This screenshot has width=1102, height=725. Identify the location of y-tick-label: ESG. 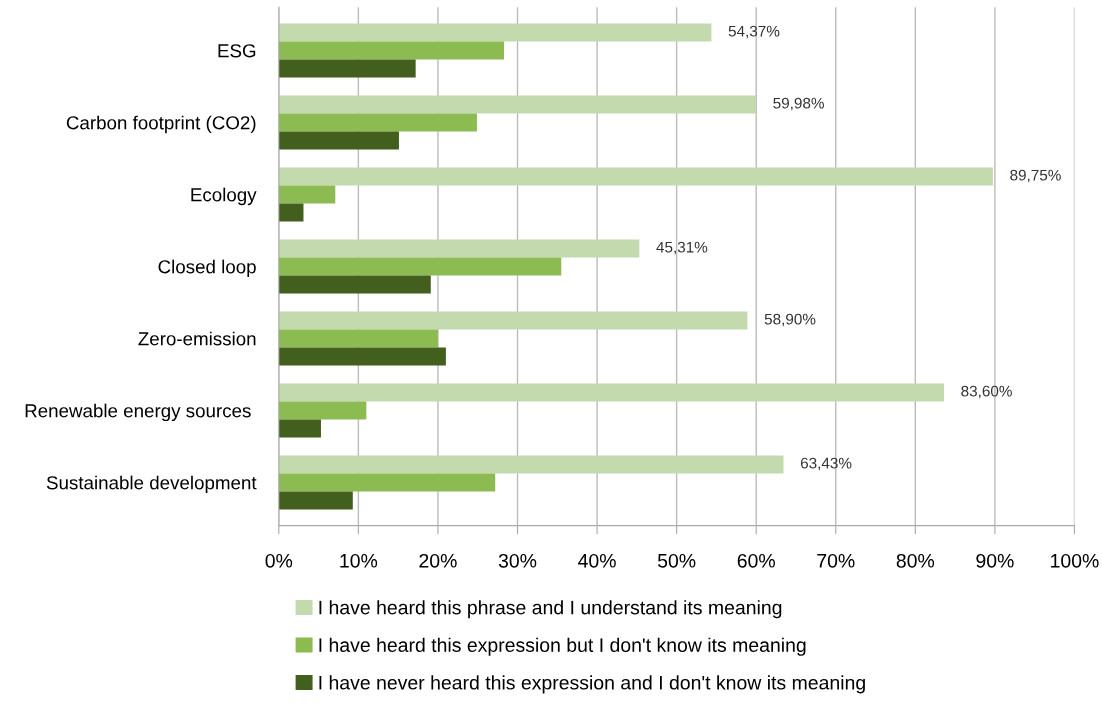
(237, 51).